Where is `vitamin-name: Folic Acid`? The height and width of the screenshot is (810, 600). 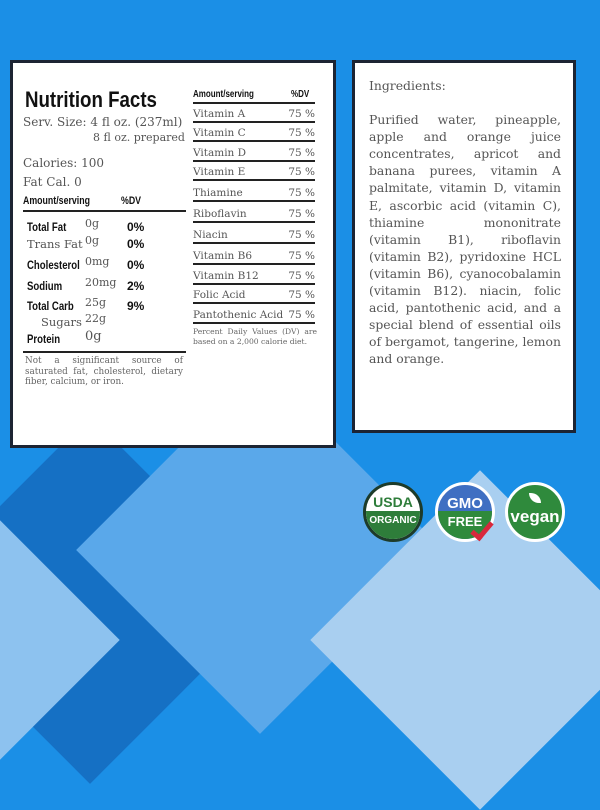
vitamin-name: Folic Acid is located at coordinates (219, 295).